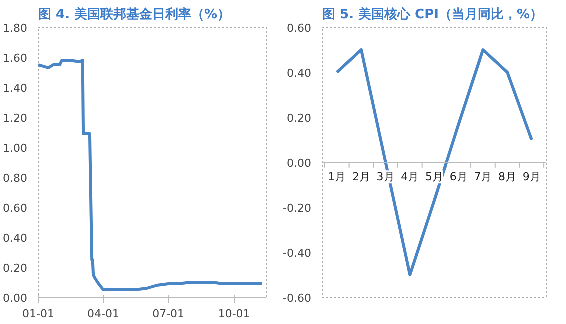  What do you see at coordinates (297, 298) in the screenshot?
I see `y-tick-label: -0.60` at bounding box center [297, 298].